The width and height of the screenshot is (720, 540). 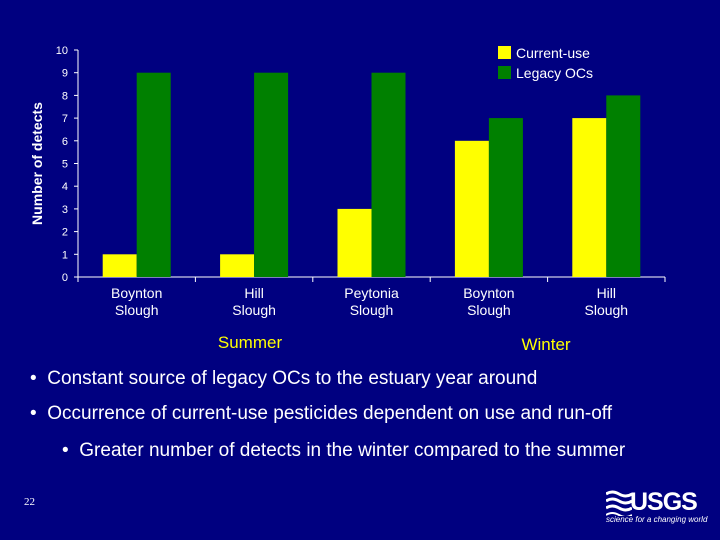 What do you see at coordinates (37, 163) in the screenshot?
I see `y-axis-label: Number of detects` at bounding box center [37, 163].